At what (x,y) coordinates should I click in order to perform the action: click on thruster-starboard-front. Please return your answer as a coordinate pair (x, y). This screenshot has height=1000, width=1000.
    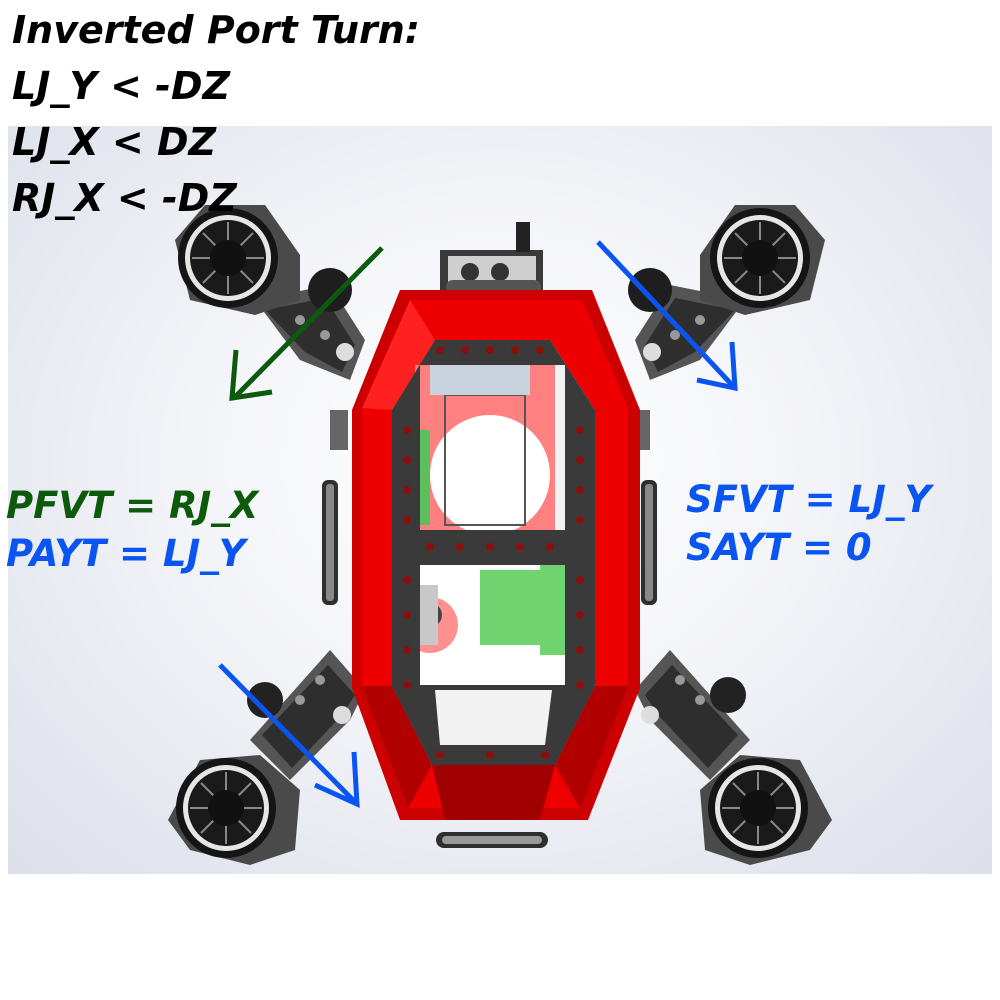
    Looking at the image, I should click on (726, 260).